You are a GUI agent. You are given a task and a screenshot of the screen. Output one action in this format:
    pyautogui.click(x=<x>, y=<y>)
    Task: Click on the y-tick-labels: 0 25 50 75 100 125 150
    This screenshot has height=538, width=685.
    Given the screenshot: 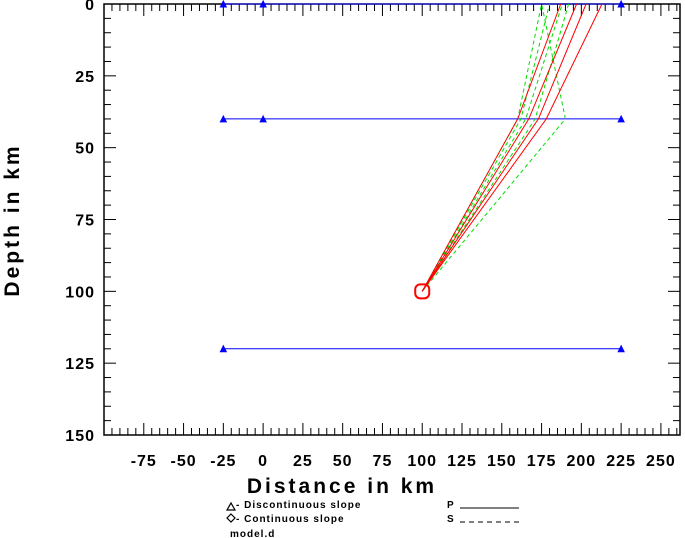 What is the action you would take?
    pyautogui.click(x=80, y=222)
    